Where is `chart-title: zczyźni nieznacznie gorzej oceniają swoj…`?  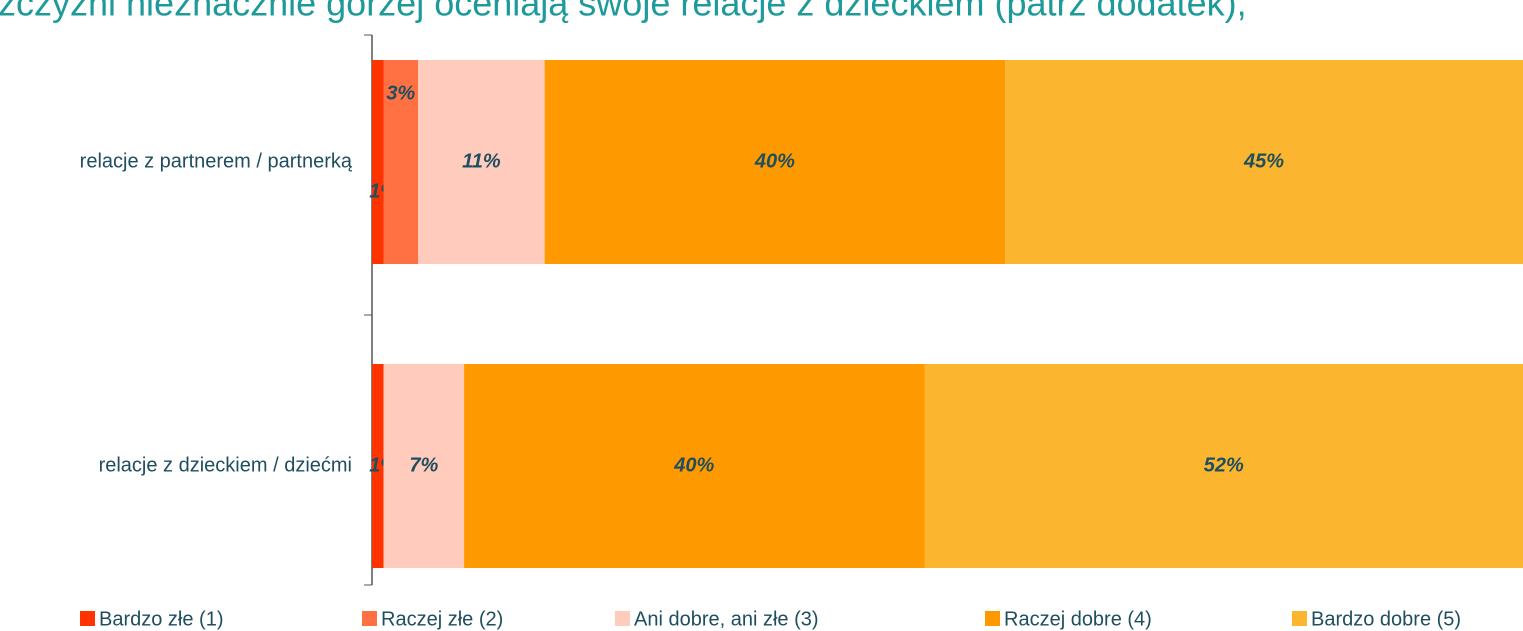
chart-title: zczyźni nieznacznie gorzej oceniają swoj… is located at coordinates (623, 12).